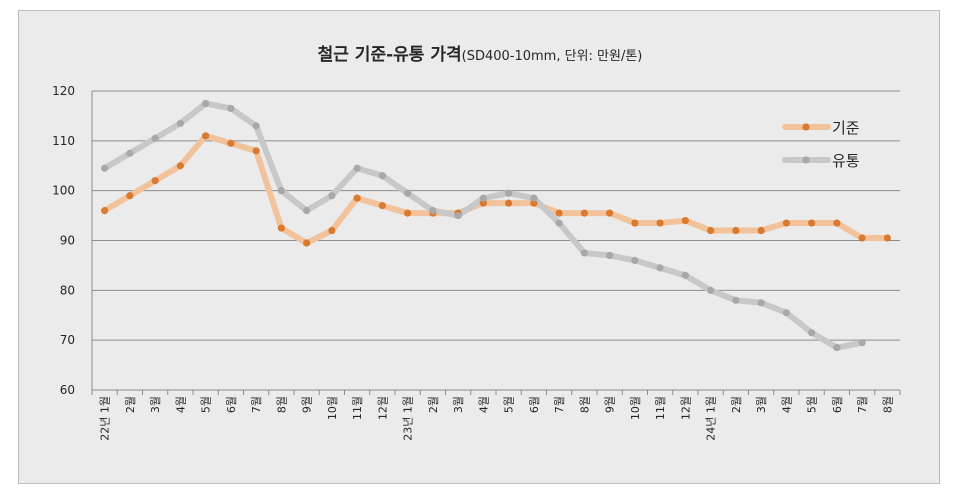 The height and width of the screenshot is (495, 960). Describe the element at coordinates (67, 340) in the screenshot. I see `y-tick-label: 70` at that location.